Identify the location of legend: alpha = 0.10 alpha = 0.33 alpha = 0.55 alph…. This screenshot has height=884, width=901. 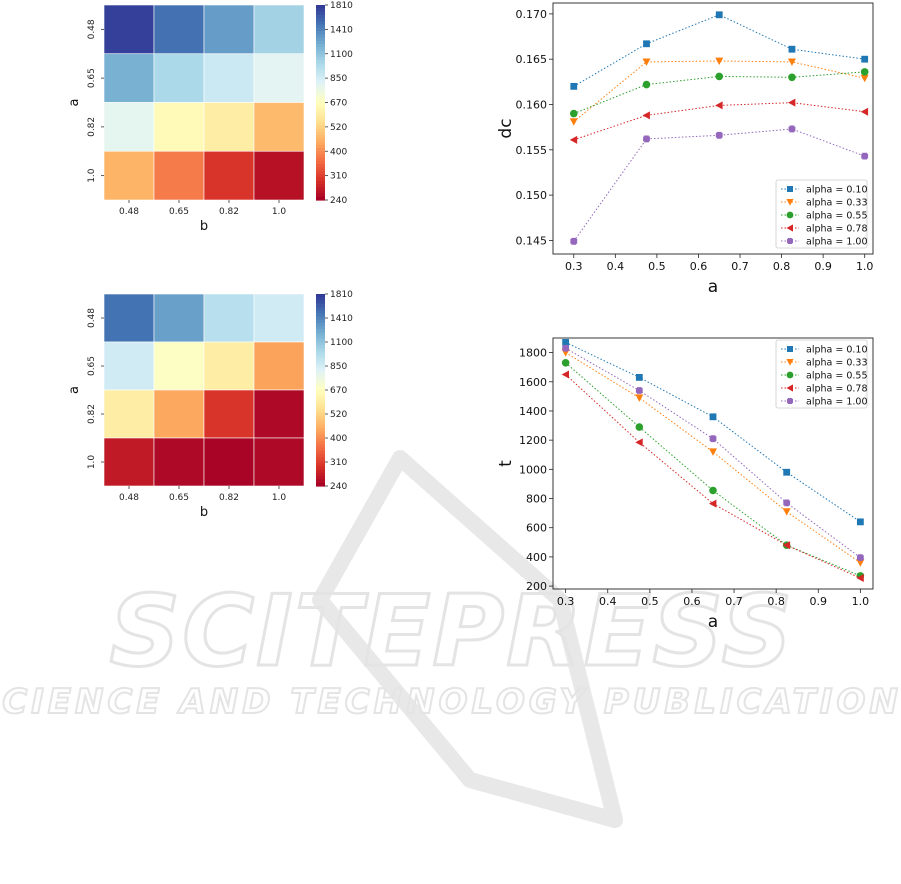
(821, 374).